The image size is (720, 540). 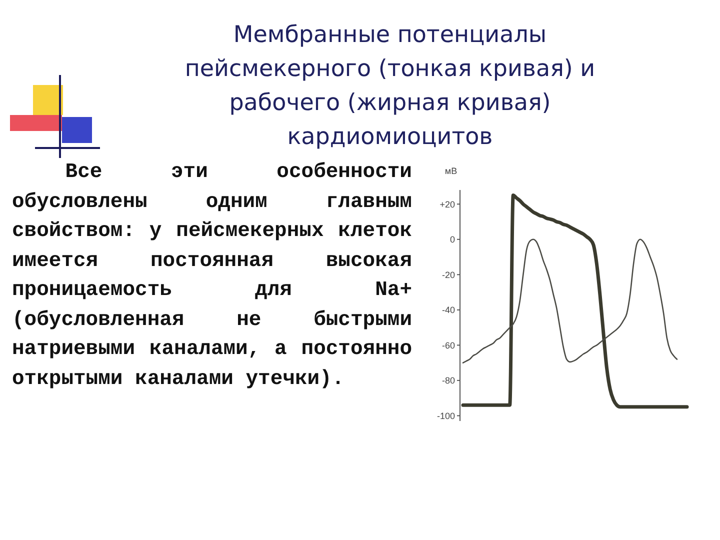 I want to click on y-axis-title: мВ, so click(x=451, y=171).